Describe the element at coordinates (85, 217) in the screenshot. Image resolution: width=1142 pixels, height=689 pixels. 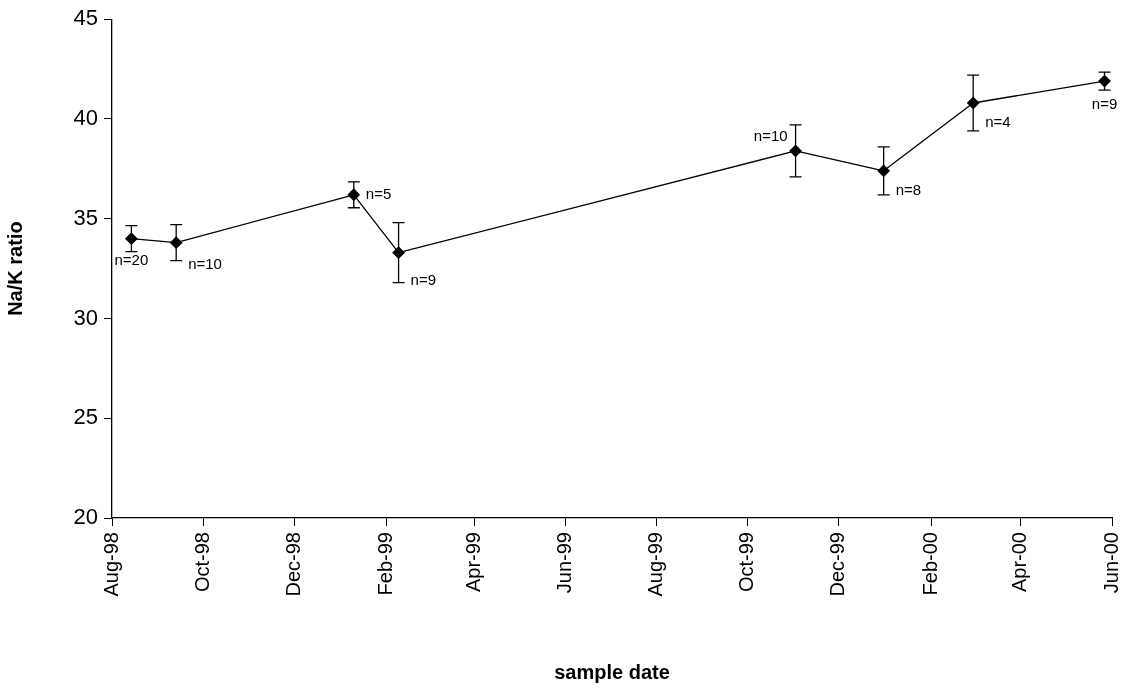
I see `y-tick-label: 35` at that location.